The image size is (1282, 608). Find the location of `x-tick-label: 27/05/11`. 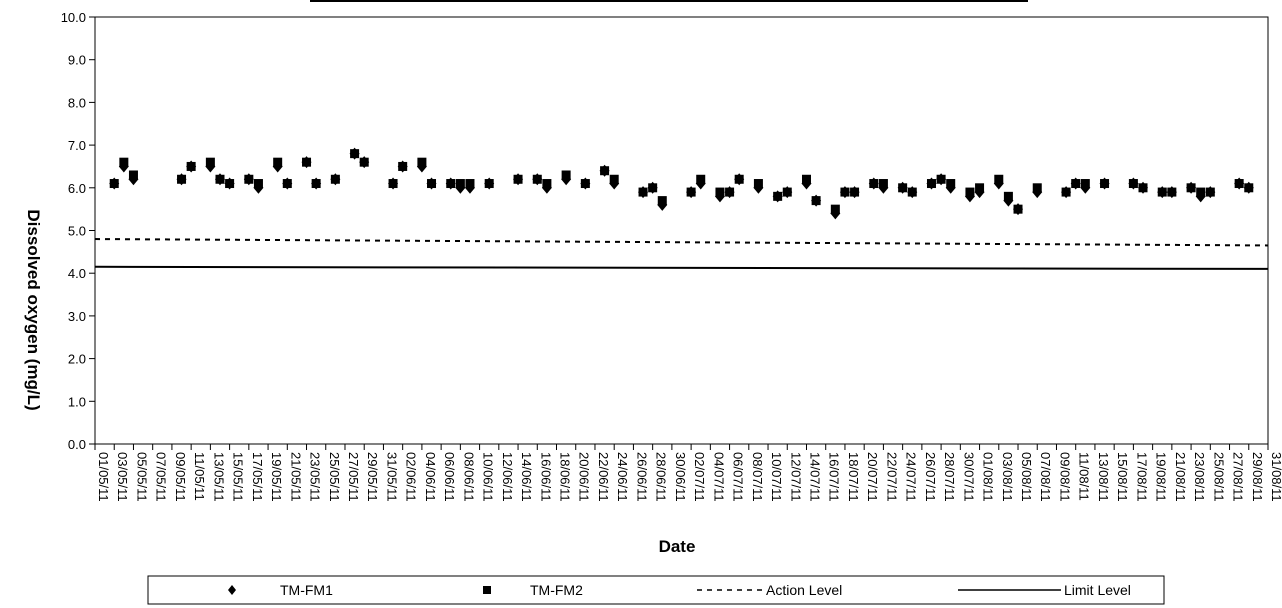

x-tick-label: 27/05/11 is located at coordinates (353, 477).